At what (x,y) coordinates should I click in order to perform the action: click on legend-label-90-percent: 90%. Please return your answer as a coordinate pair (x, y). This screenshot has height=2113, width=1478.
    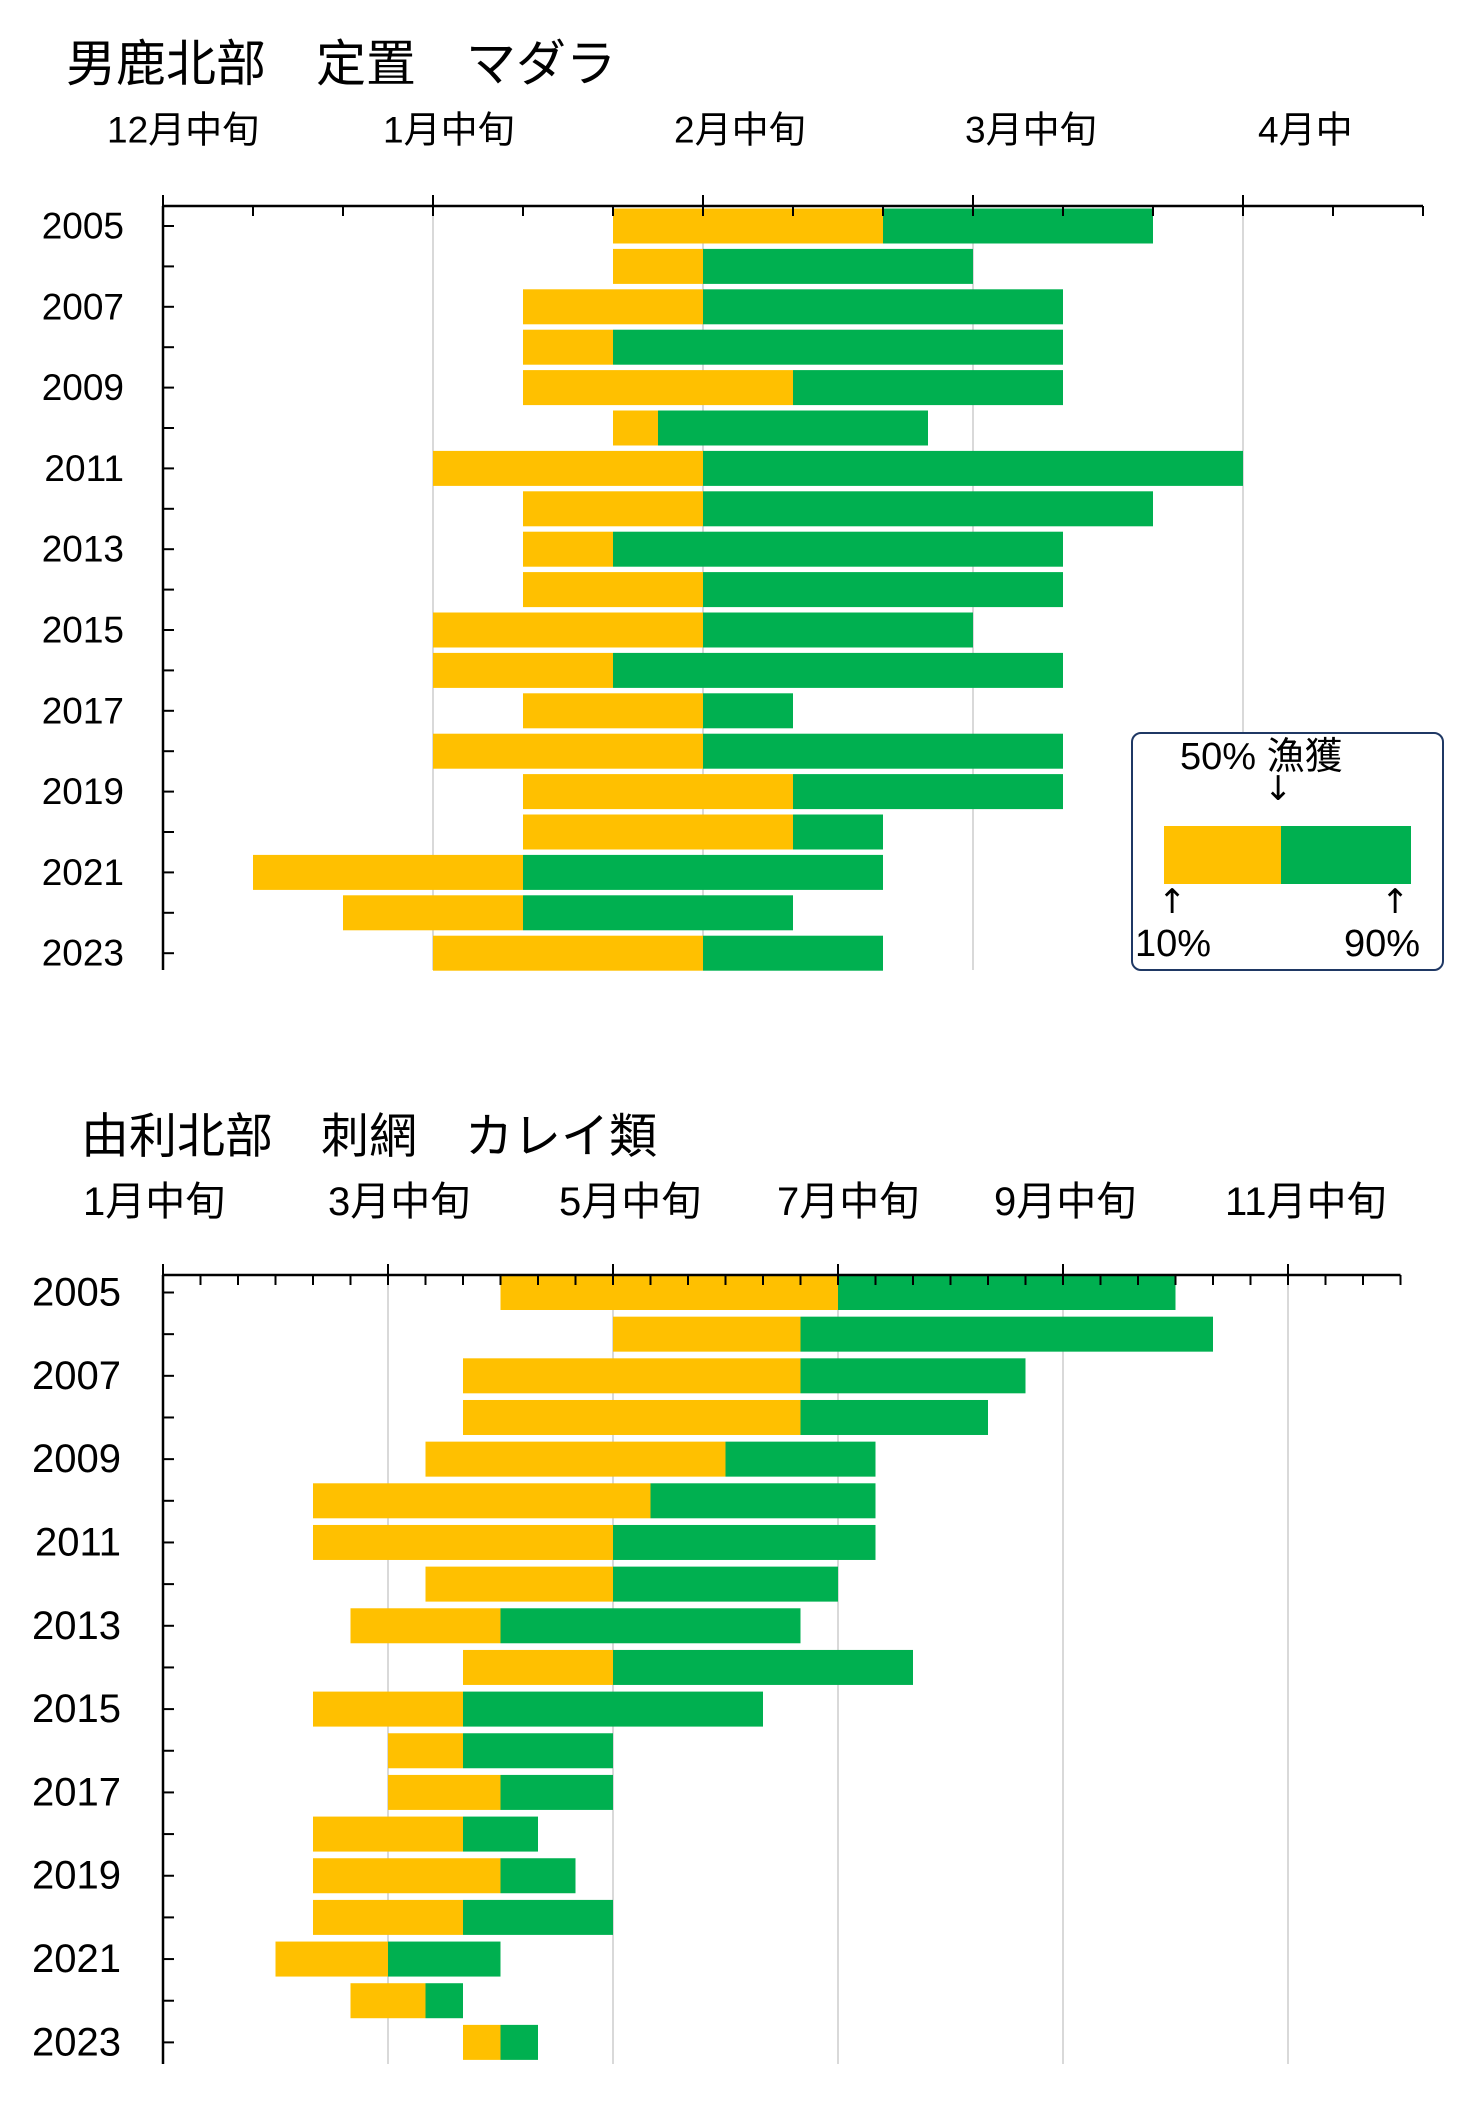
    Looking at the image, I should click on (1382, 944).